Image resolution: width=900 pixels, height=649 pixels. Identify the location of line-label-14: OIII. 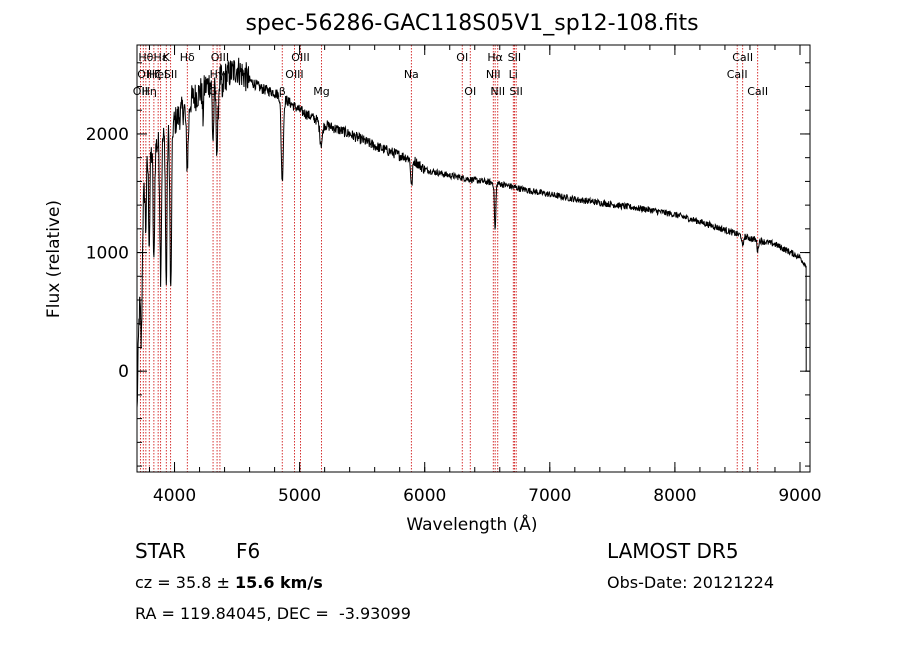
(294, 74).